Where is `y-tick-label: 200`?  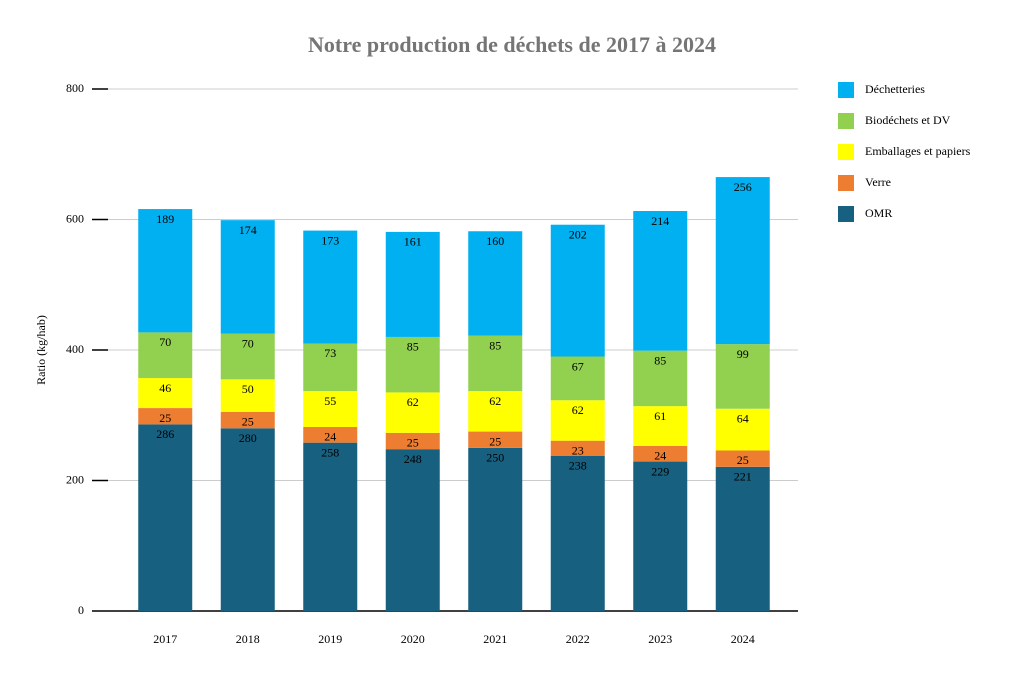 y-tick-label: 200 is located at coordinates (75, 479).